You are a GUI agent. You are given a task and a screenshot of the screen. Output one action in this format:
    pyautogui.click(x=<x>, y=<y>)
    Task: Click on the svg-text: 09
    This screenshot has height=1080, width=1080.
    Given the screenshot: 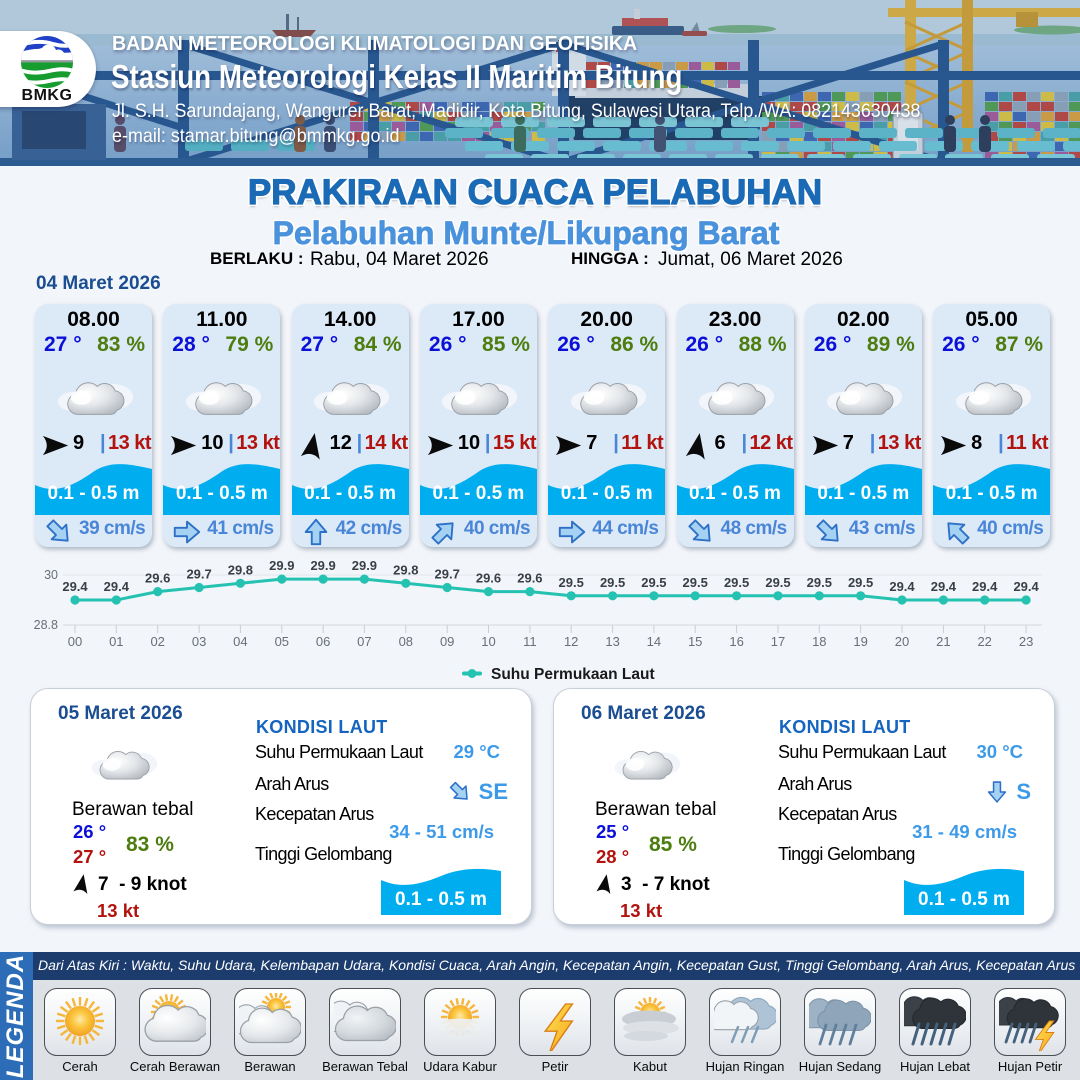 What is the action you would take?
    pyautogui.click(x=447, y=641)
    